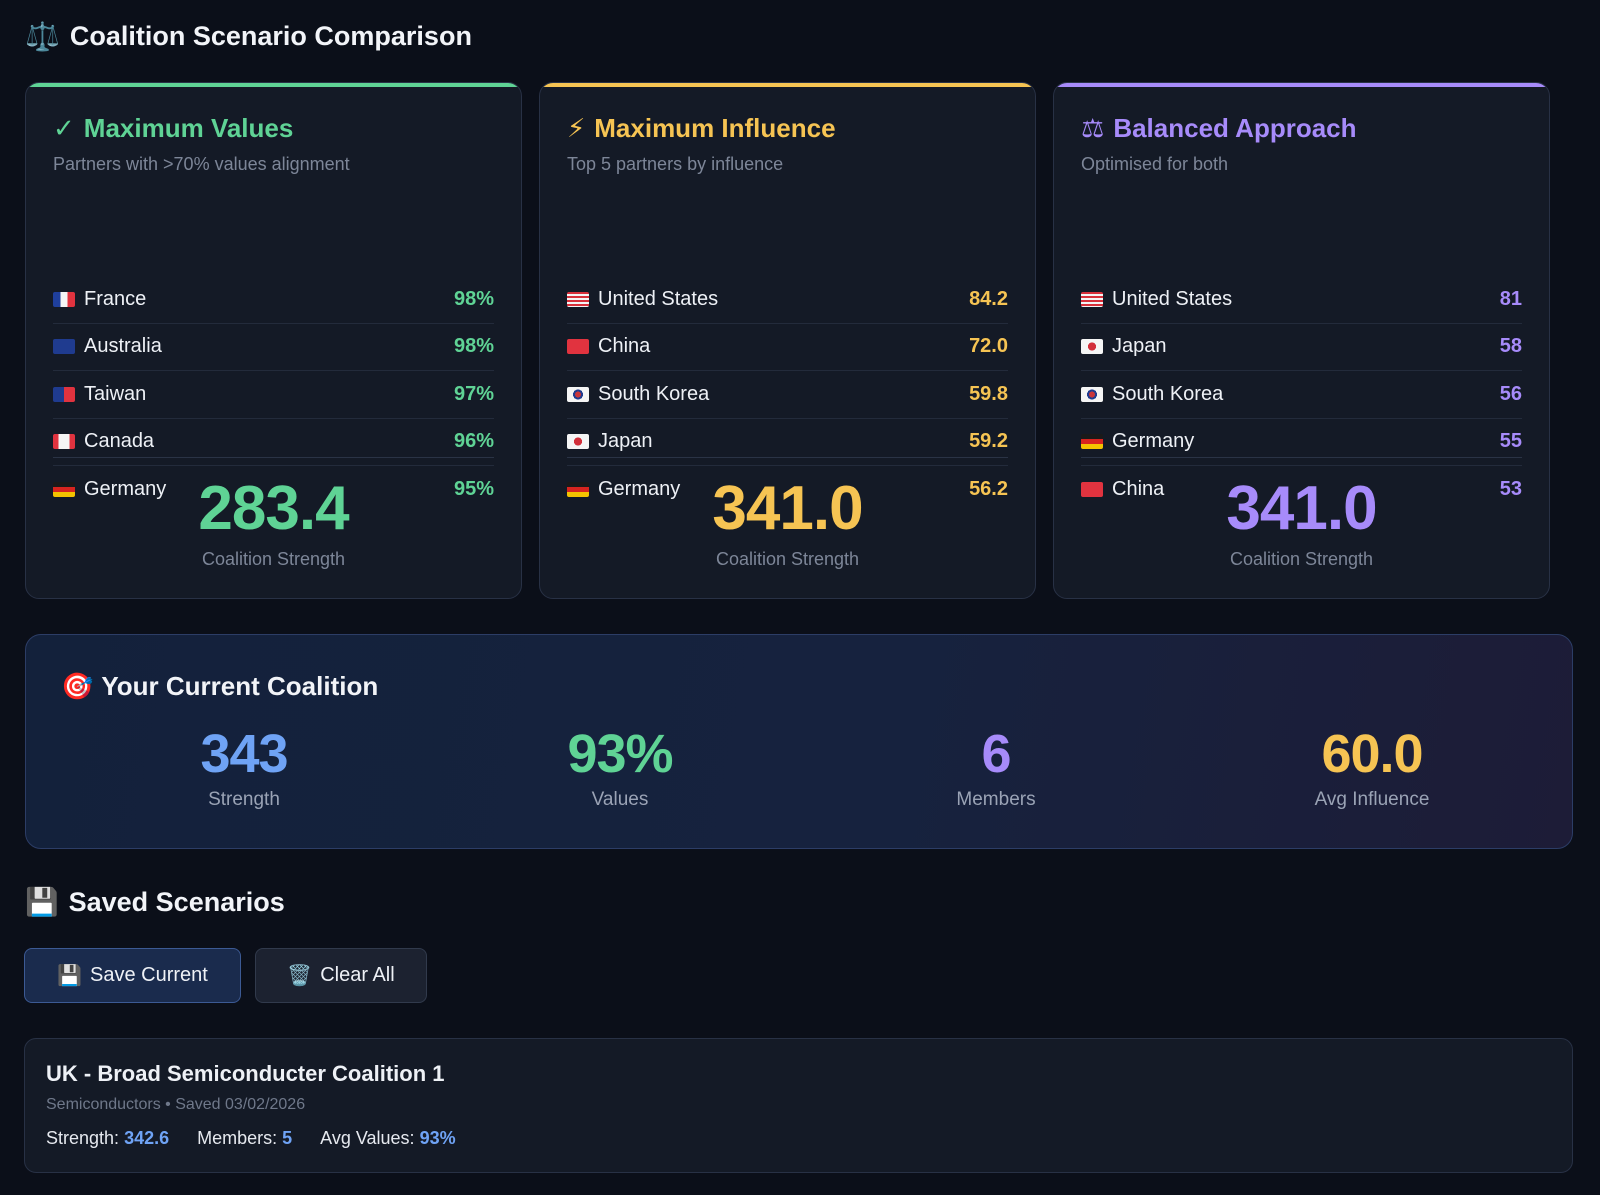 This screenshot has height=1195, width=1600. What do you see at coordinates (1510, 441) in the screenshot?
I see `partner-value: 55` at bounding box center [1510, 441].